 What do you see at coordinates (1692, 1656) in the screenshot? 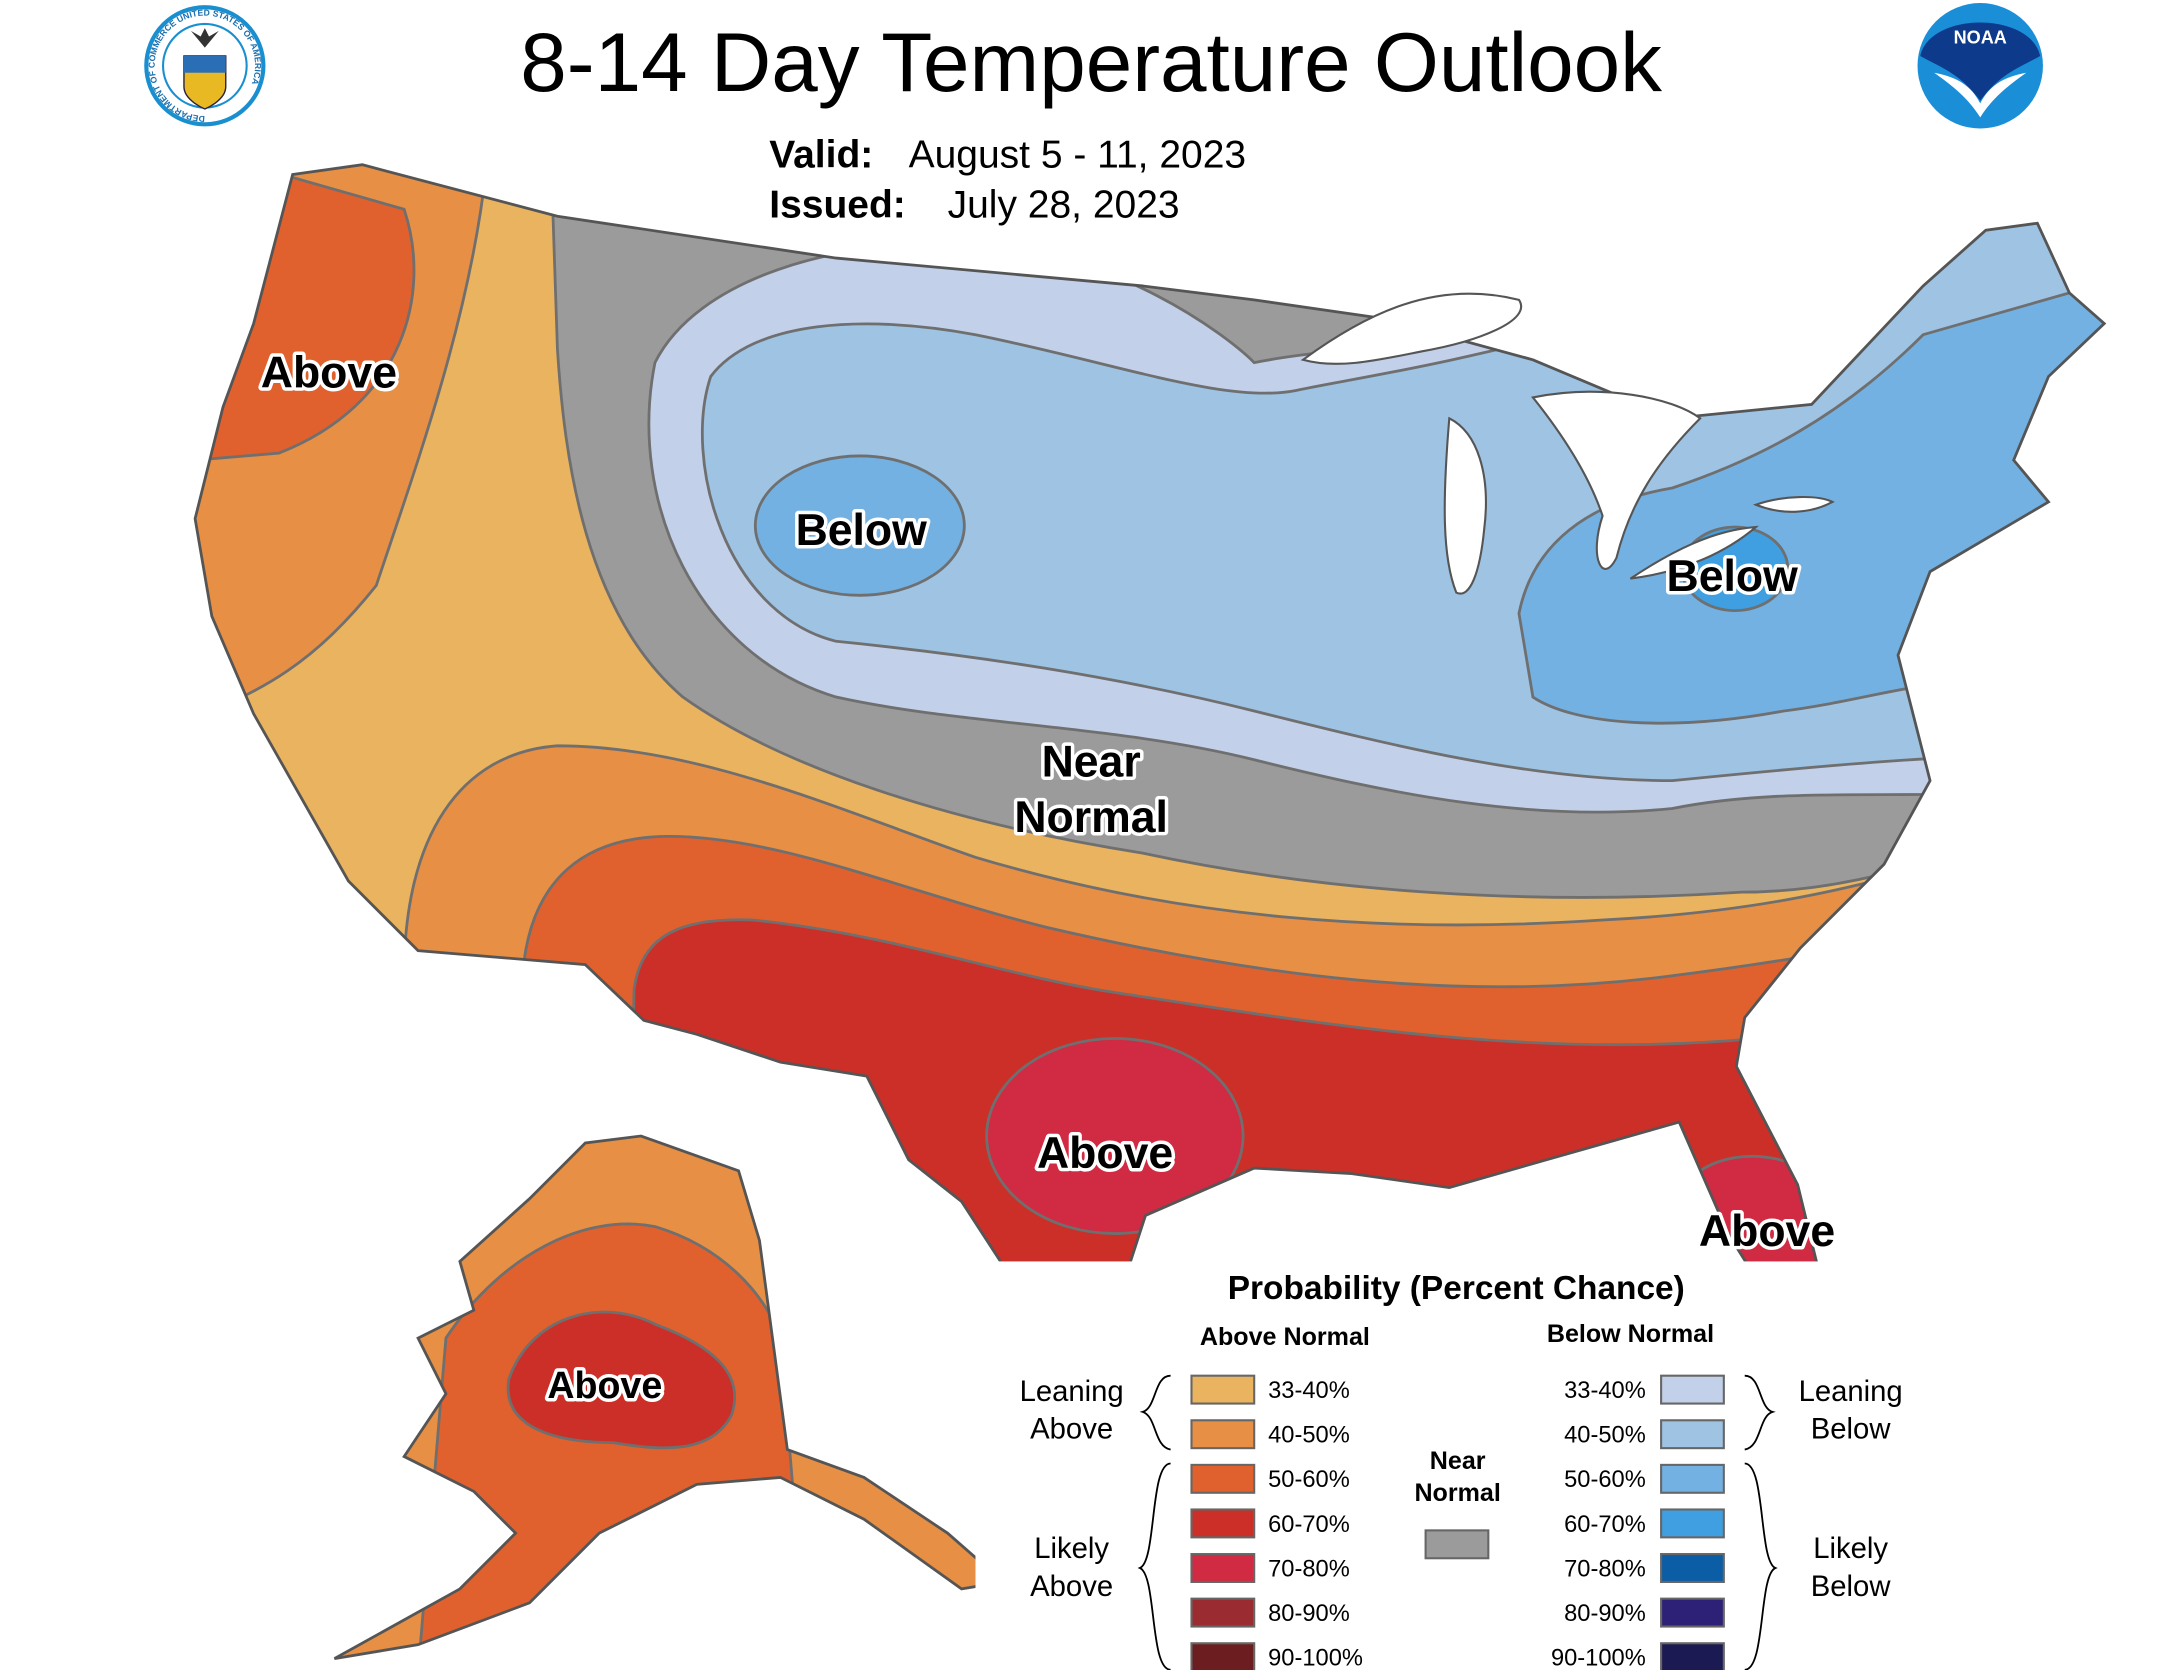
I see `legend-swatch-below-90-100%` at bounding box center [1692, 1656].